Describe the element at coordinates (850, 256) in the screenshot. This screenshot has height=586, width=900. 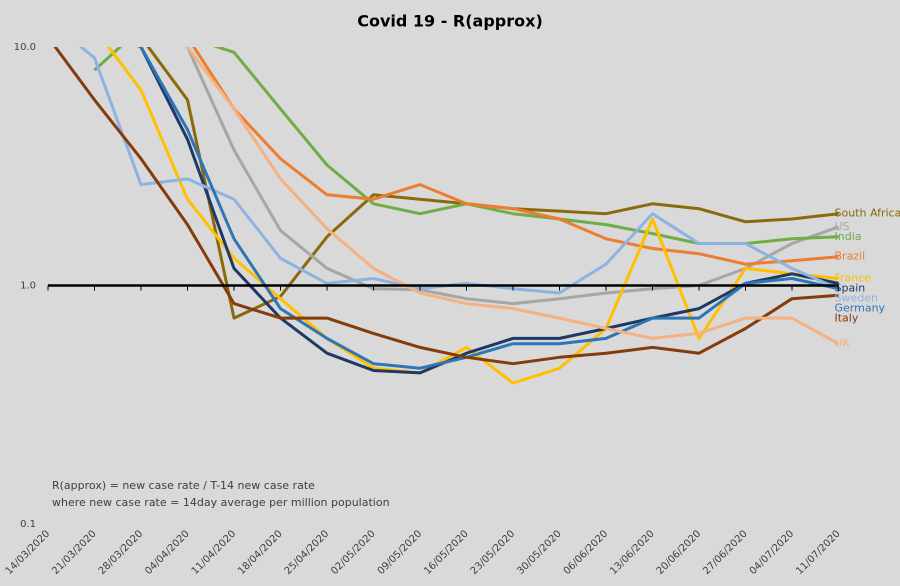
I see `legend-label: Brazil` at that location.